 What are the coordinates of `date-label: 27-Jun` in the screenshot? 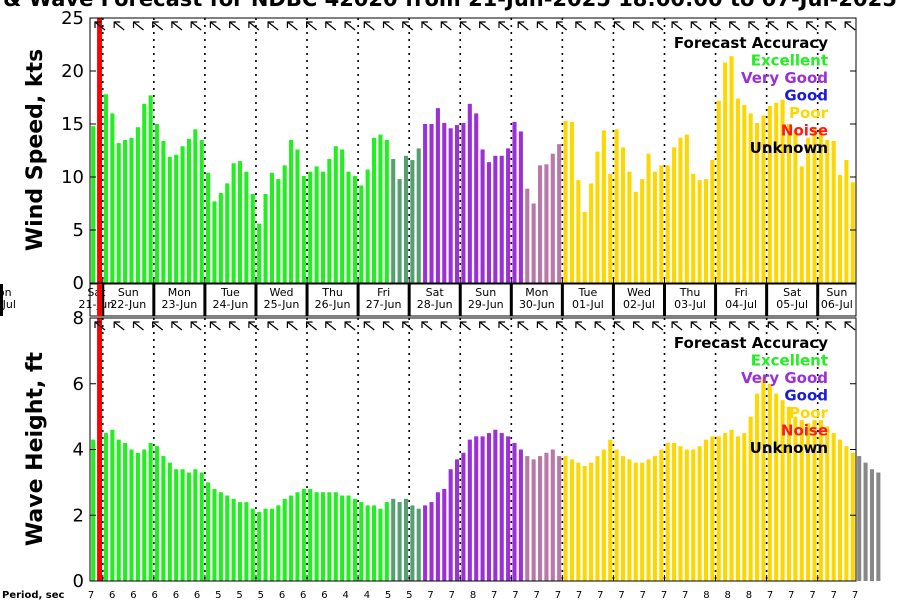 It's located at (384, 304).